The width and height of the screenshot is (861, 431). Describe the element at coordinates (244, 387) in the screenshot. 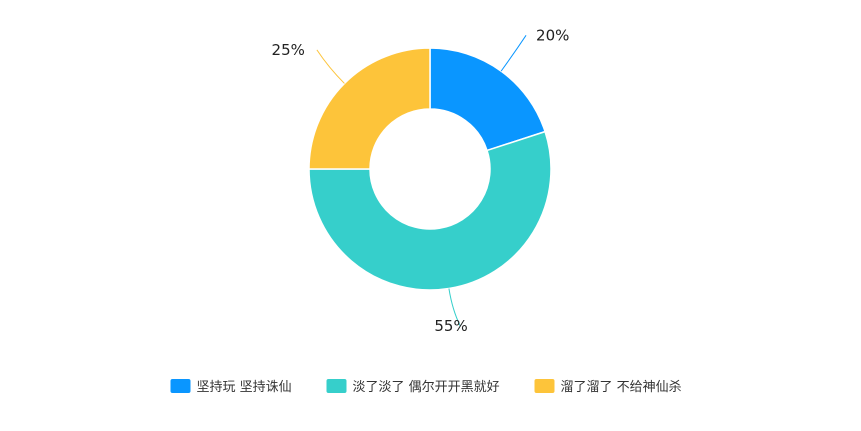

I see `legend-label-1: 坚持玩 坚持诛仙` at that location.